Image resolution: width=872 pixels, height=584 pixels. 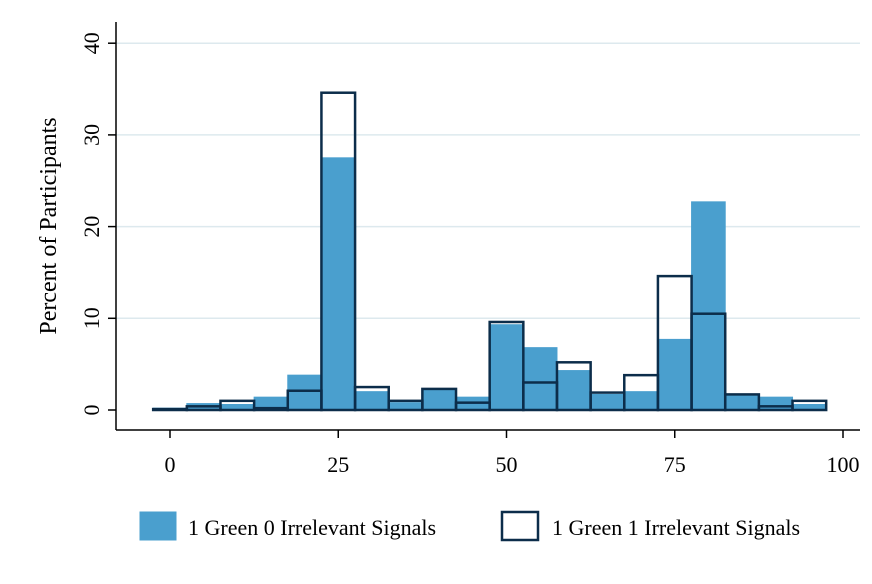 I want to click on legend-swatch-outline, so click(x=520, y=526).